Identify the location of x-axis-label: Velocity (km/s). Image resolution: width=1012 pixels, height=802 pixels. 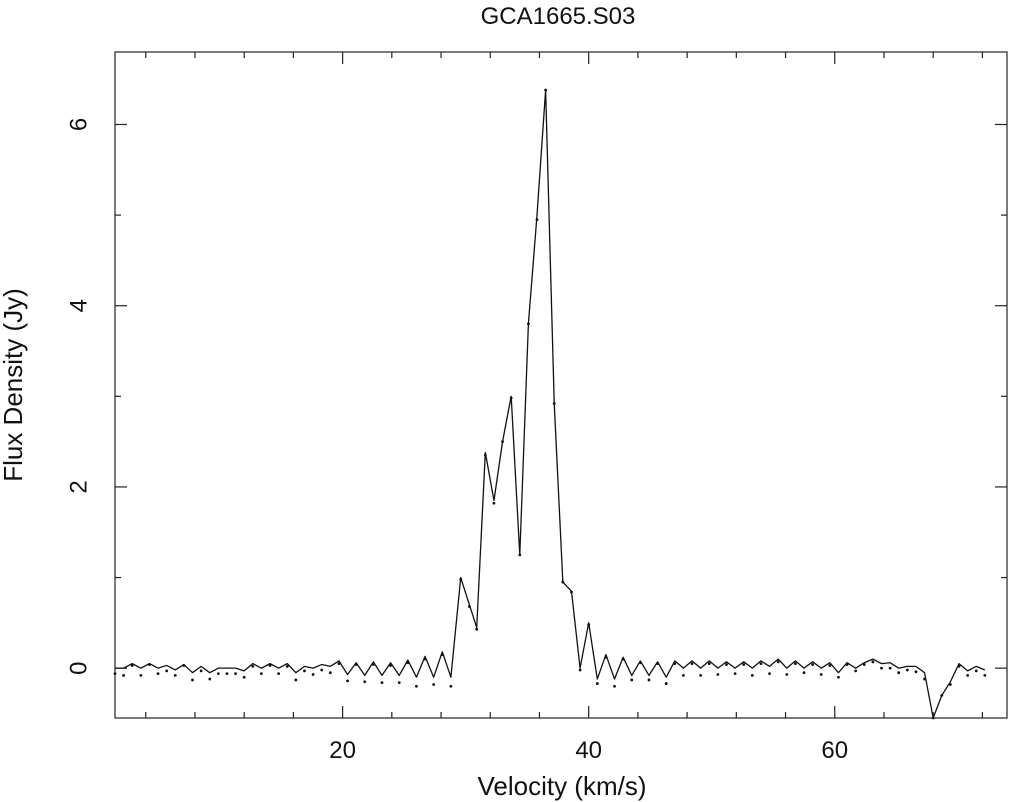
(561, 786).